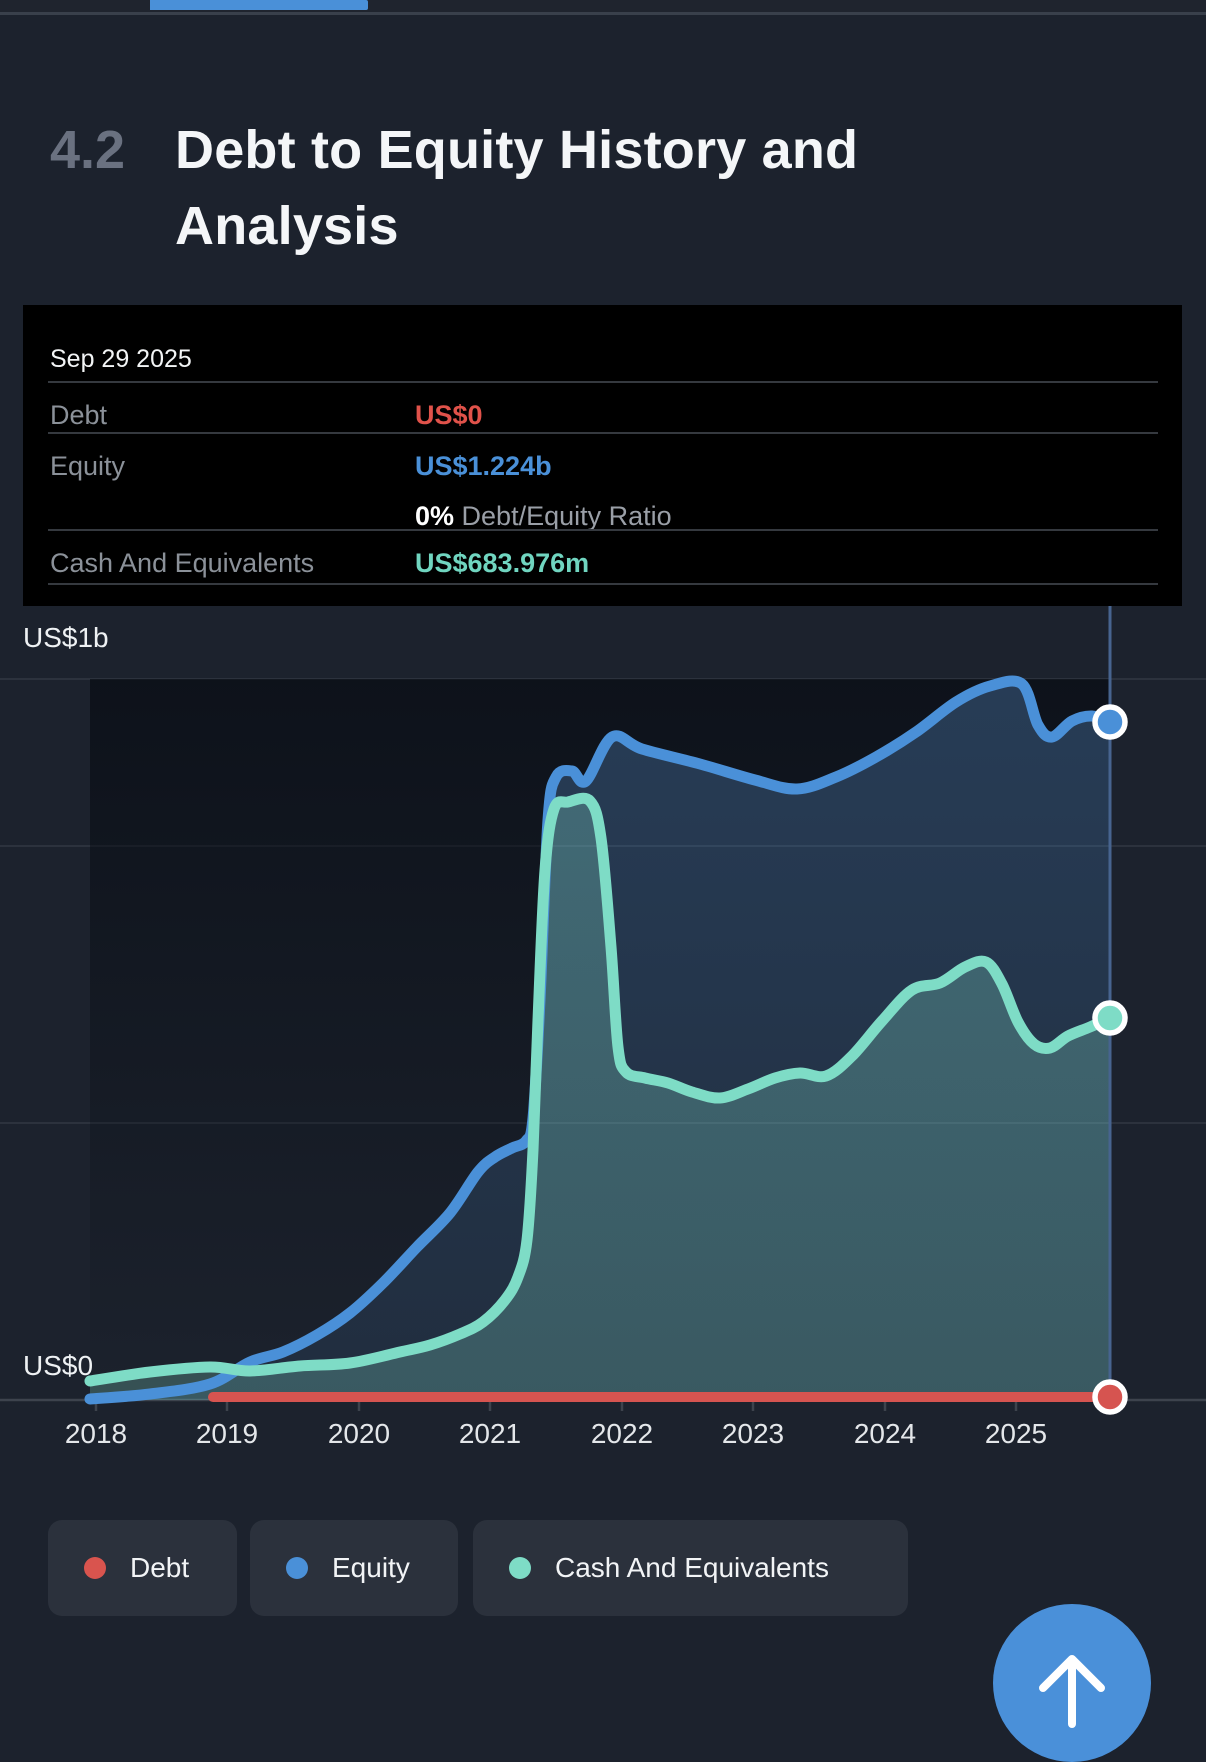 This screenshot has height=1762, width=1206. Describe the element at coordinates (603, 13) in the screenshot. I see `progress-track` at that location.